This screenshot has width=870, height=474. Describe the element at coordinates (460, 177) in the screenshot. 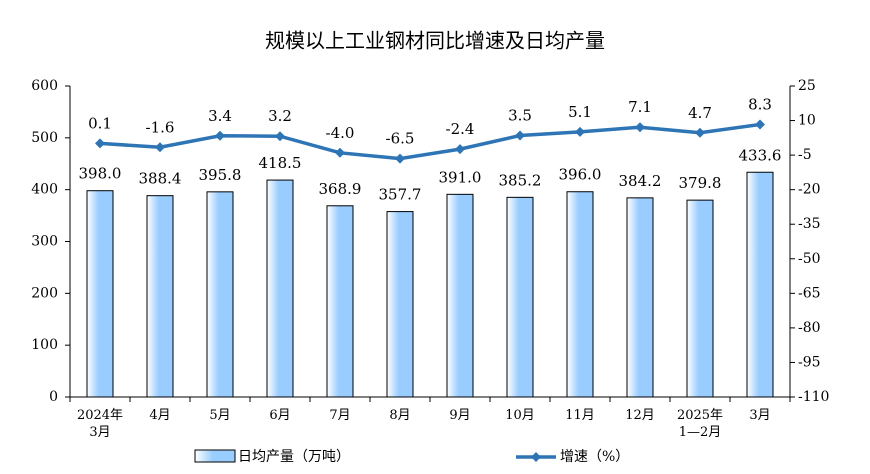

I see `bar-value-label: 391.0` at that location.